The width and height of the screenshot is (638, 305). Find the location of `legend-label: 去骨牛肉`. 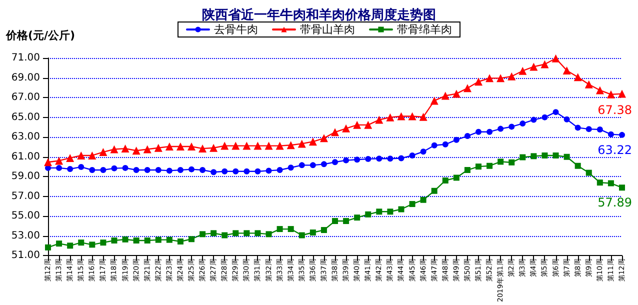

legend-label: 去骨牛肉 is located at coordinates (236, 29).